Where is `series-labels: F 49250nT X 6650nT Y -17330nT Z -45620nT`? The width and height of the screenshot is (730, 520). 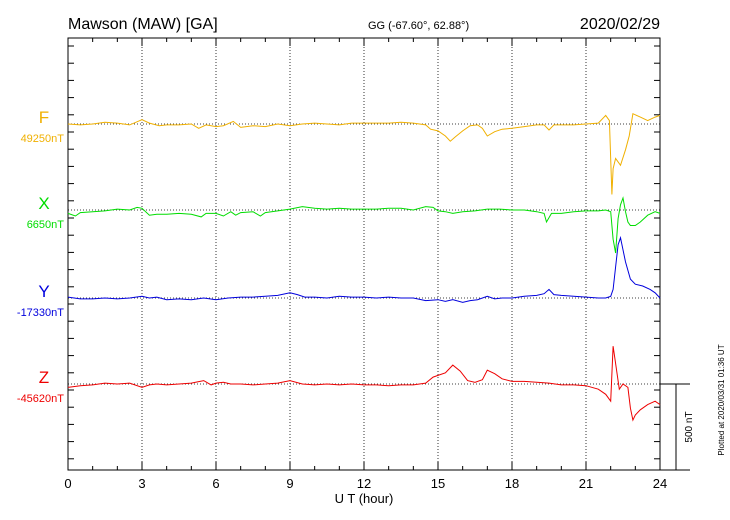 series-labels: F 49250nT X 6650nT Y -17330nT Z -45620nT is located at coordinates (40, 256).